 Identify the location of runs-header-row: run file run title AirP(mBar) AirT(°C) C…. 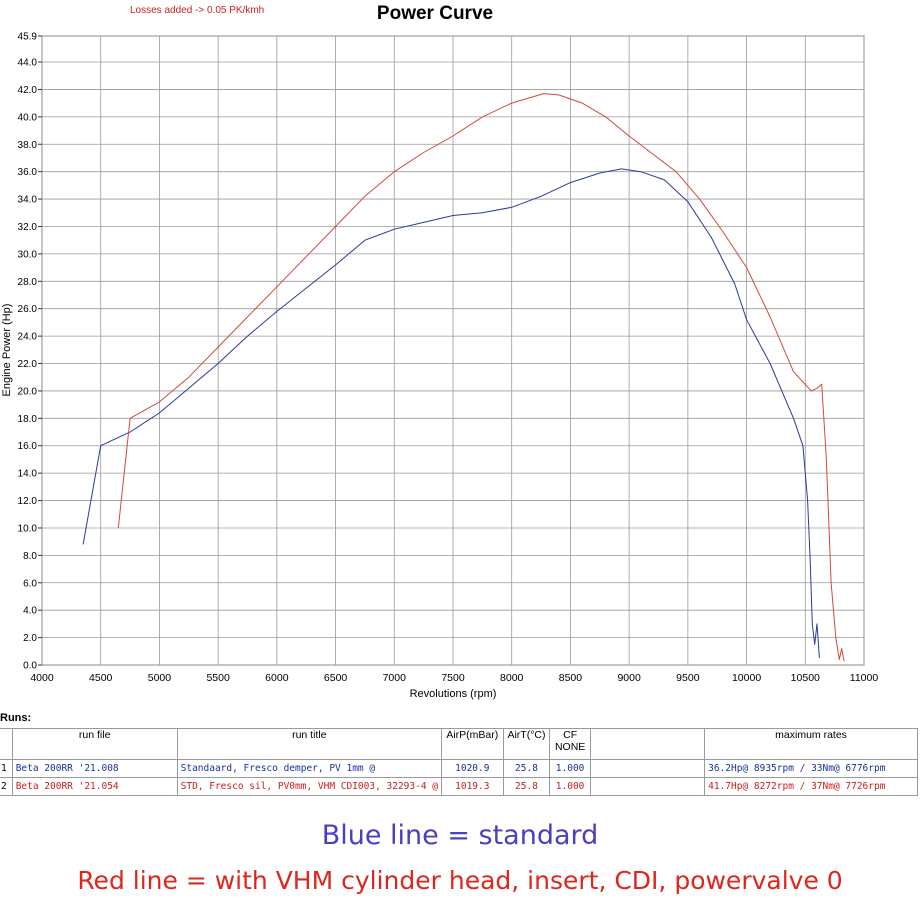
(459, 744).